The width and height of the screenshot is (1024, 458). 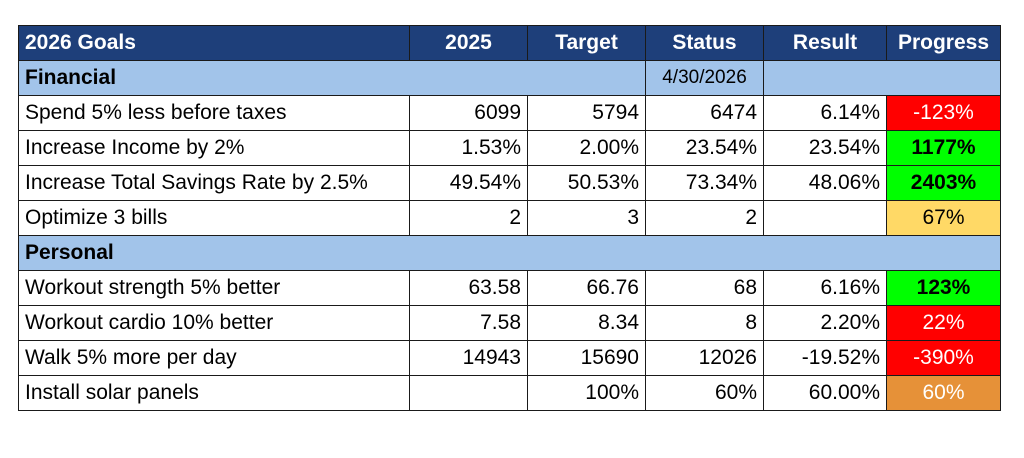 What do you see at coordinates (943, 113) in the screenshot?
I see `progress-cell: -123%` at bounding box center [943, 113].